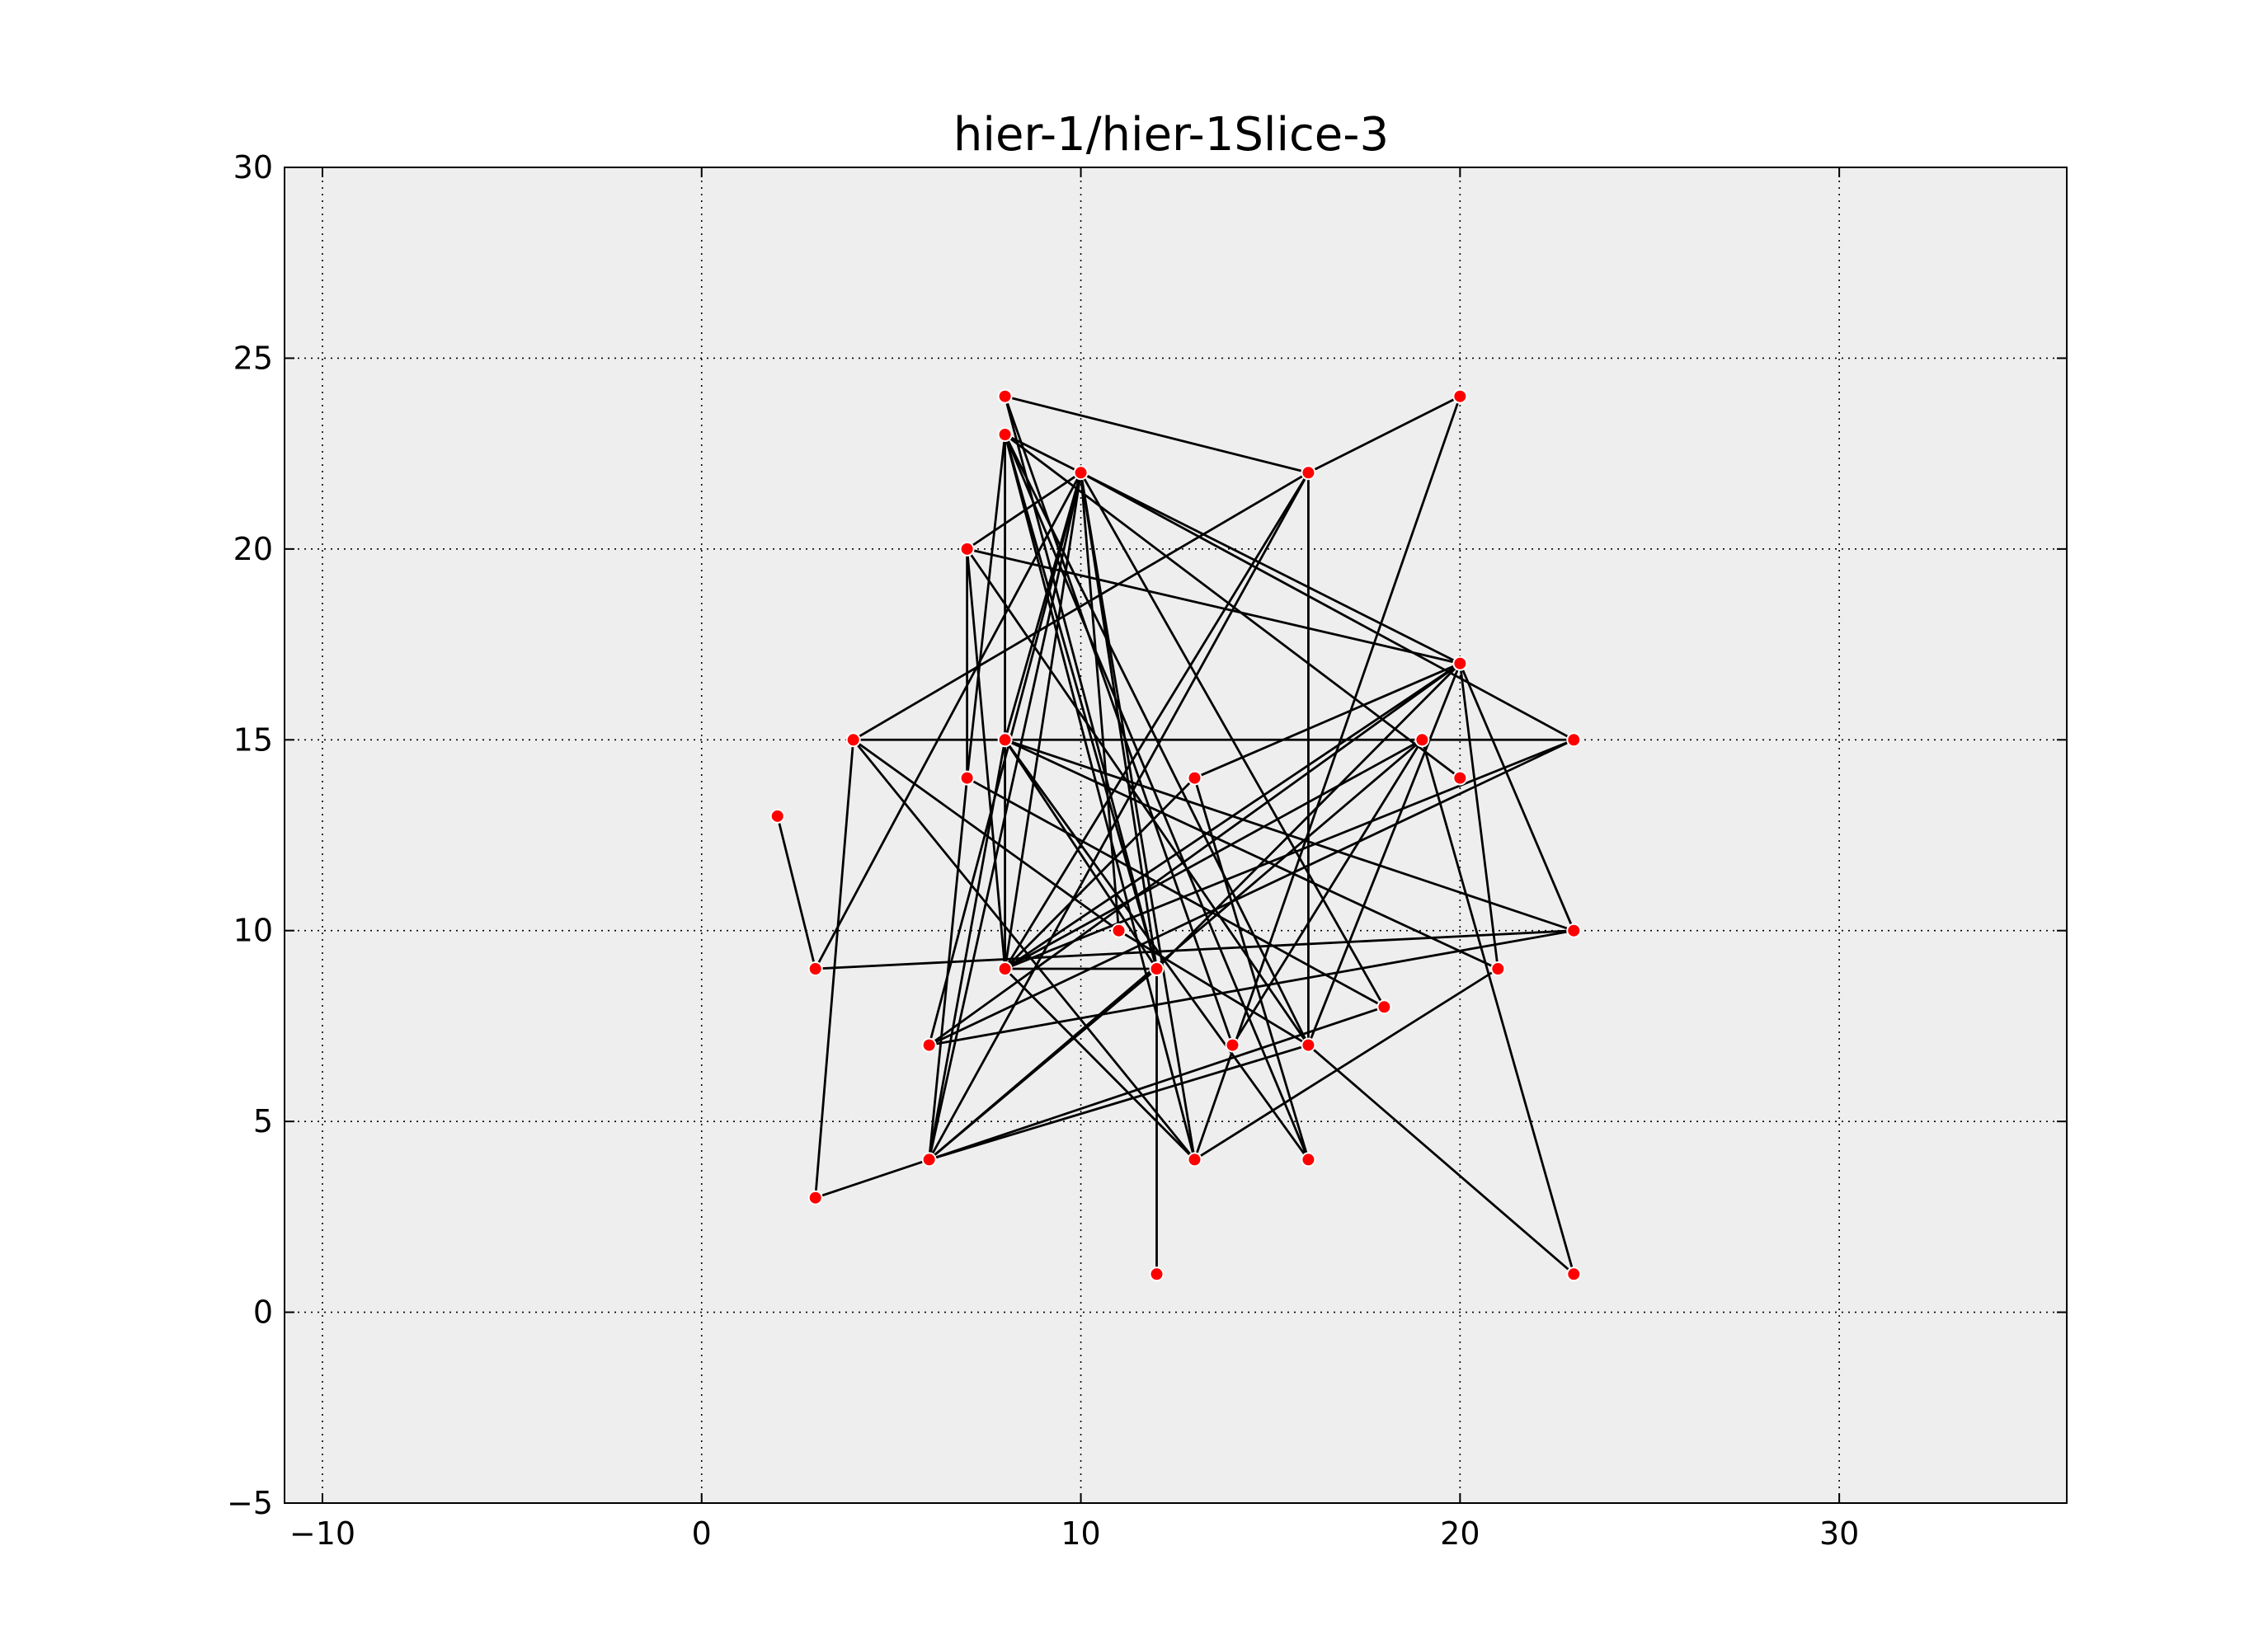  I want to click on x-tick-label: −10, so click(322, 1533).